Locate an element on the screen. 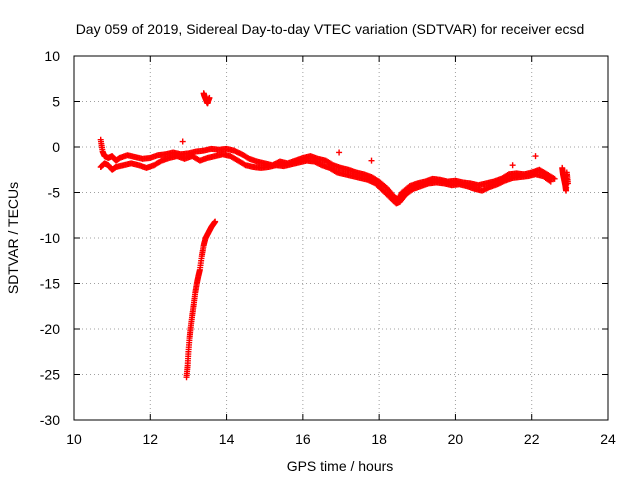  y-tick-label: 10 is located at coordinates (52, 56).